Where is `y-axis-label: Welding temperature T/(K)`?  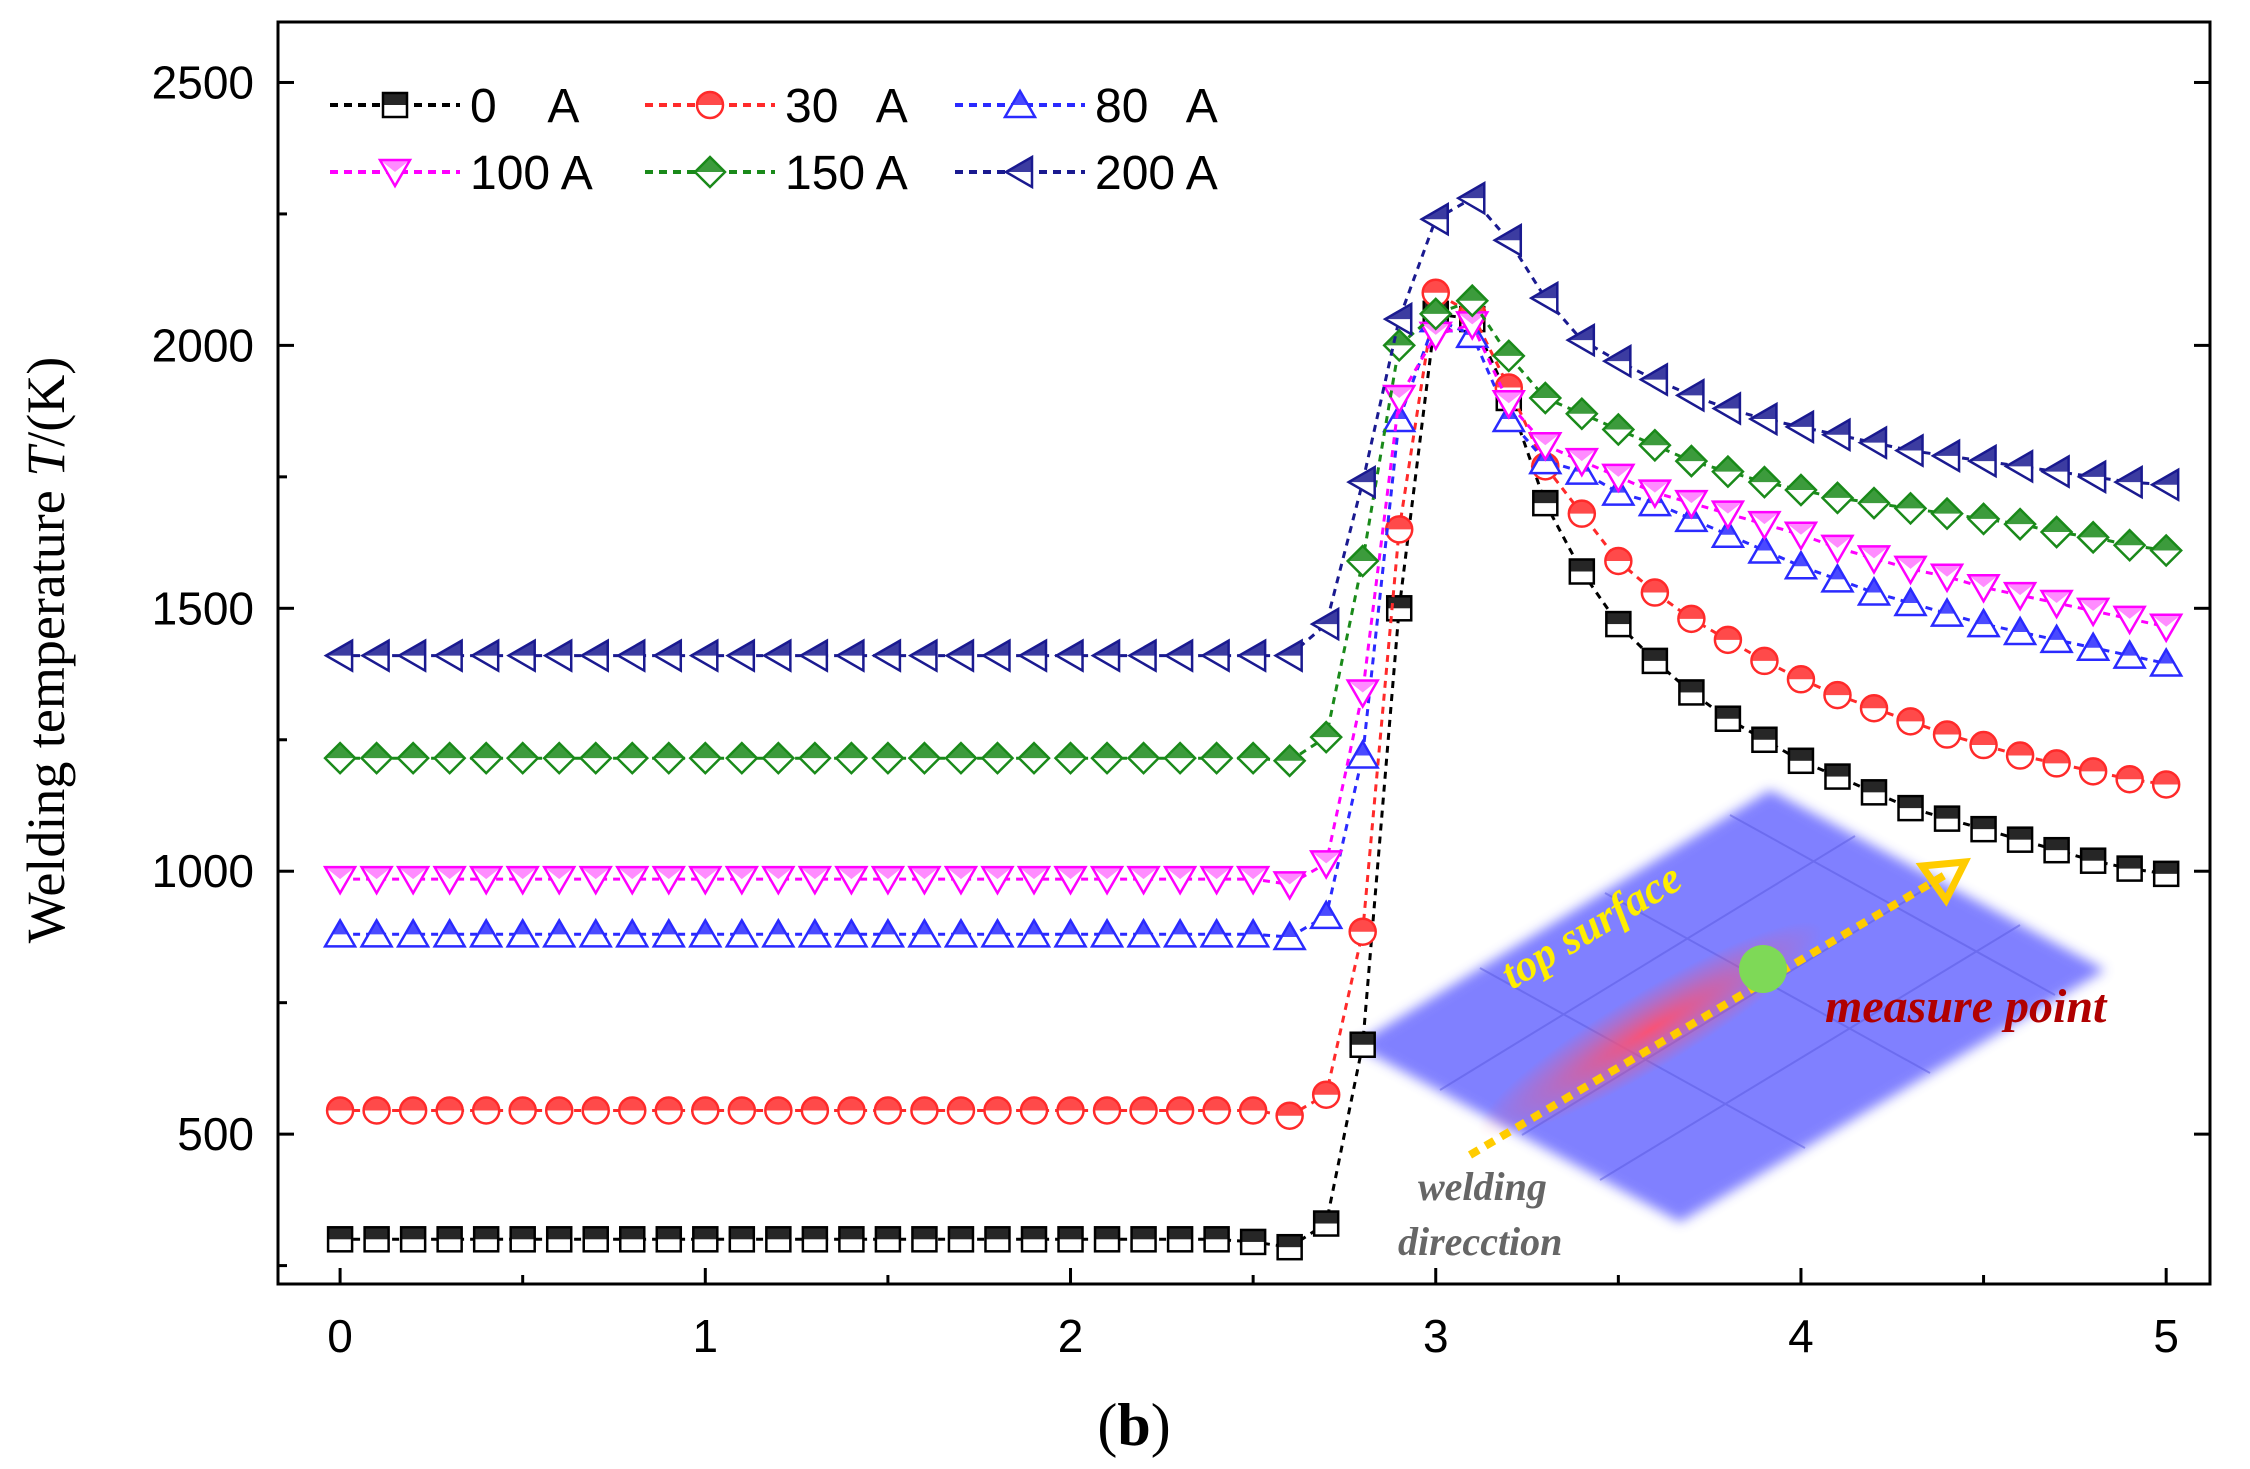
y-axis-label: Welding temperature T/(K) is located at coordinates (46, 650).